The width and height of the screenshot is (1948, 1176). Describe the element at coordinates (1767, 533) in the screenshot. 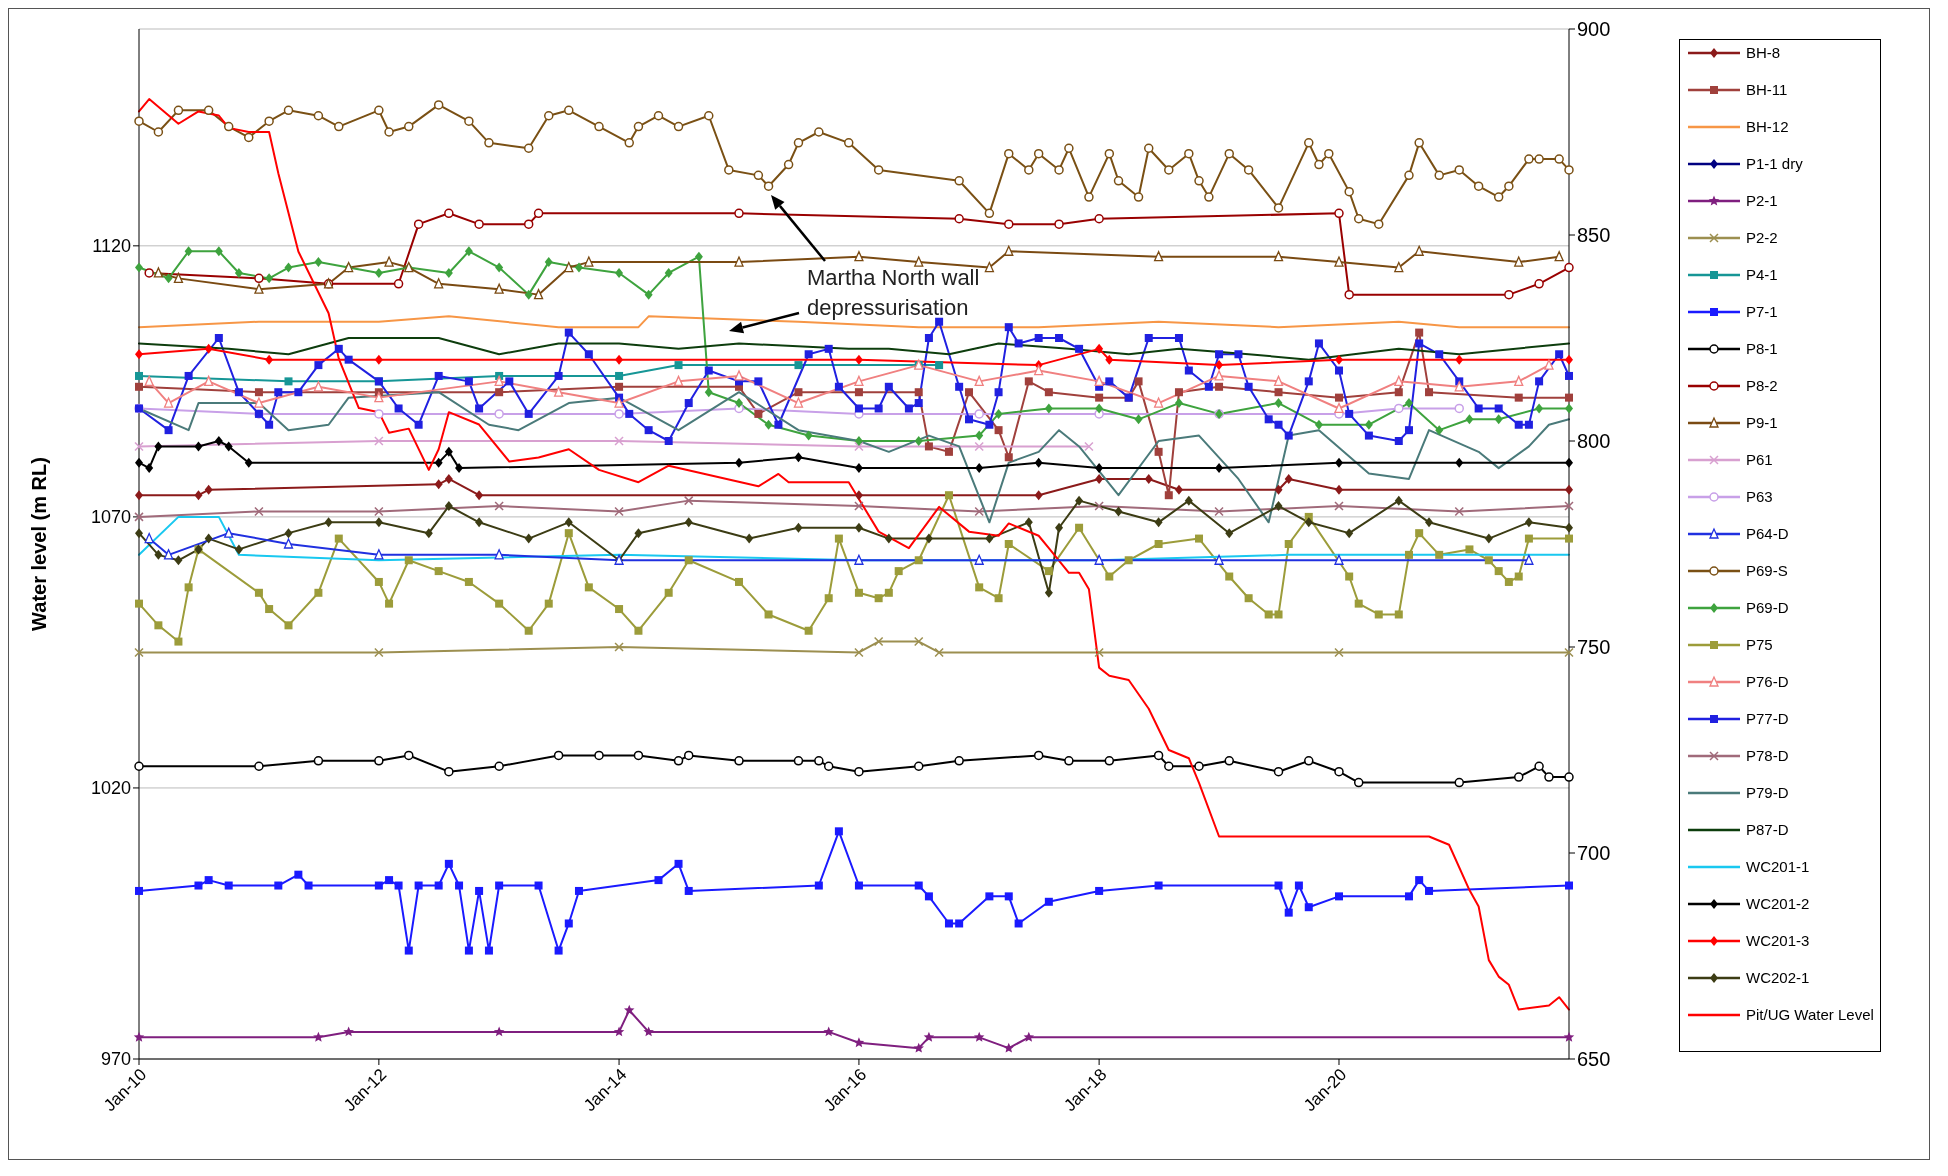

I see `legend-label: P64-D` at that location.